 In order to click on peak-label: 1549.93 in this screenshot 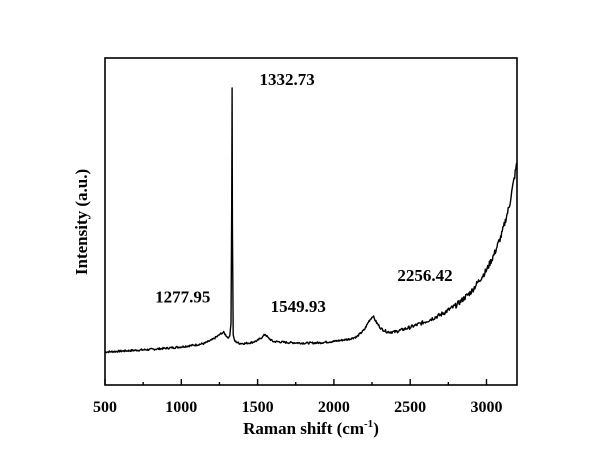, I will do `click(298, 306)`.